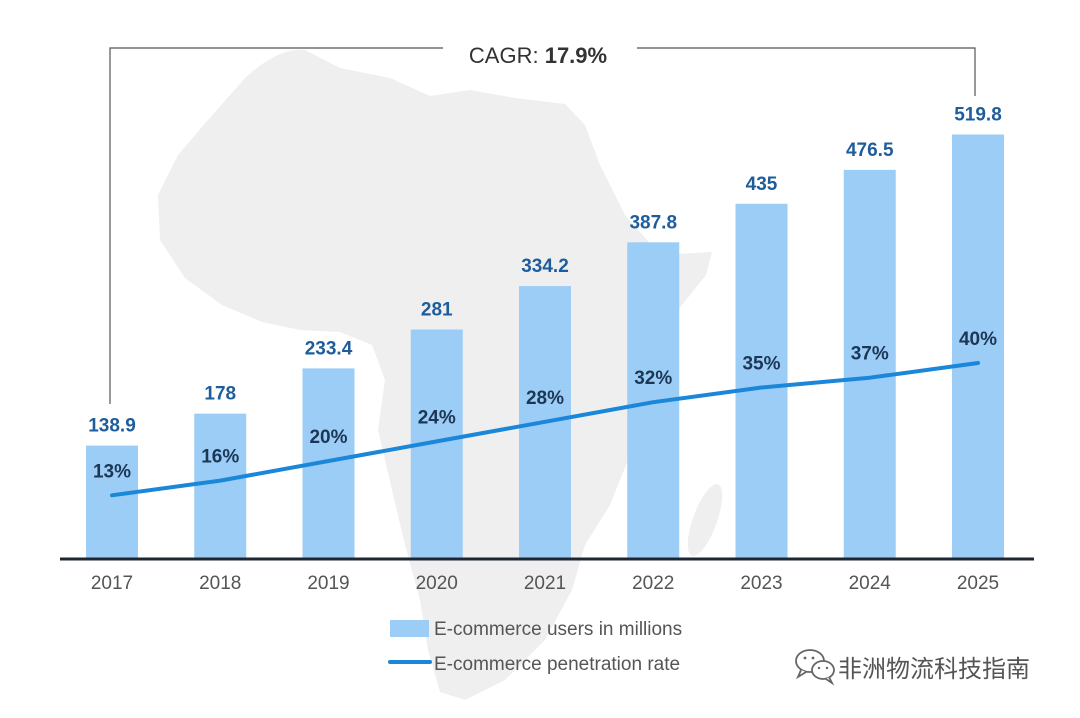 The image size is (1080, 718). I want to click on rate-label-2022: 32%, so click(653, 378).